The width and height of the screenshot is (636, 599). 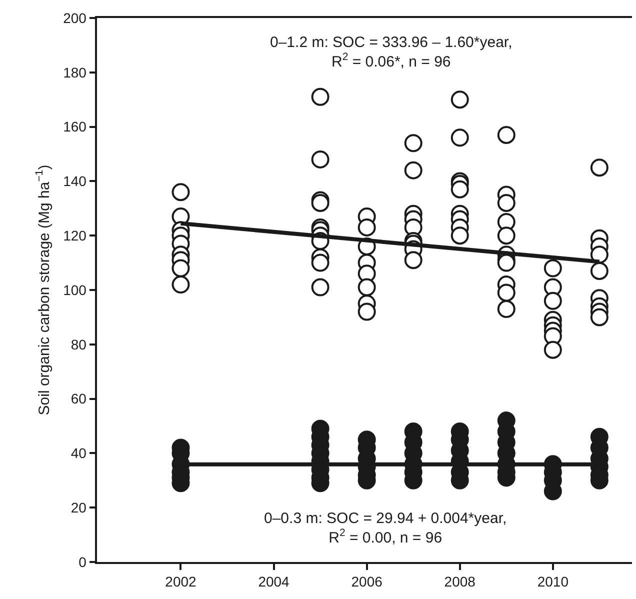 I want to click on x-tick-label: 2004, so click(x=274, y=582).